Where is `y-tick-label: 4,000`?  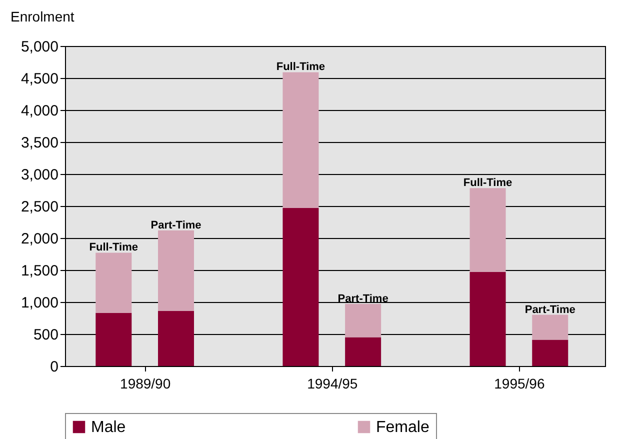 y-tick-label: 4,000 is located at coordinates (39, 111).